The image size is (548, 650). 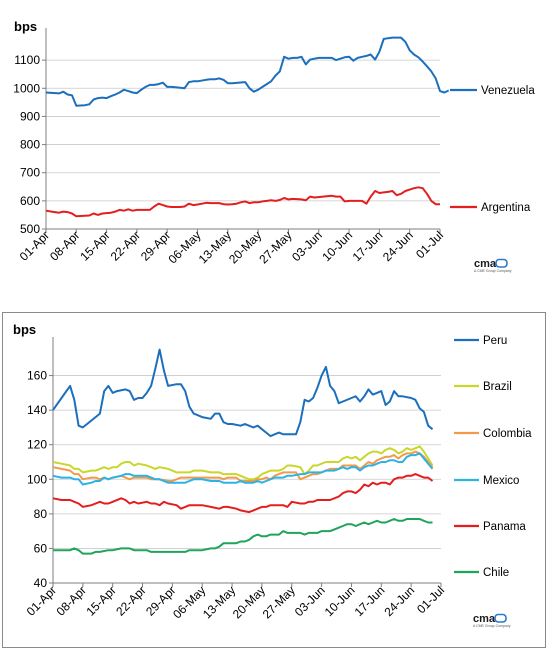 I want to click on chart1-y-tick-label-120: 120, so click(x=37, y=445).